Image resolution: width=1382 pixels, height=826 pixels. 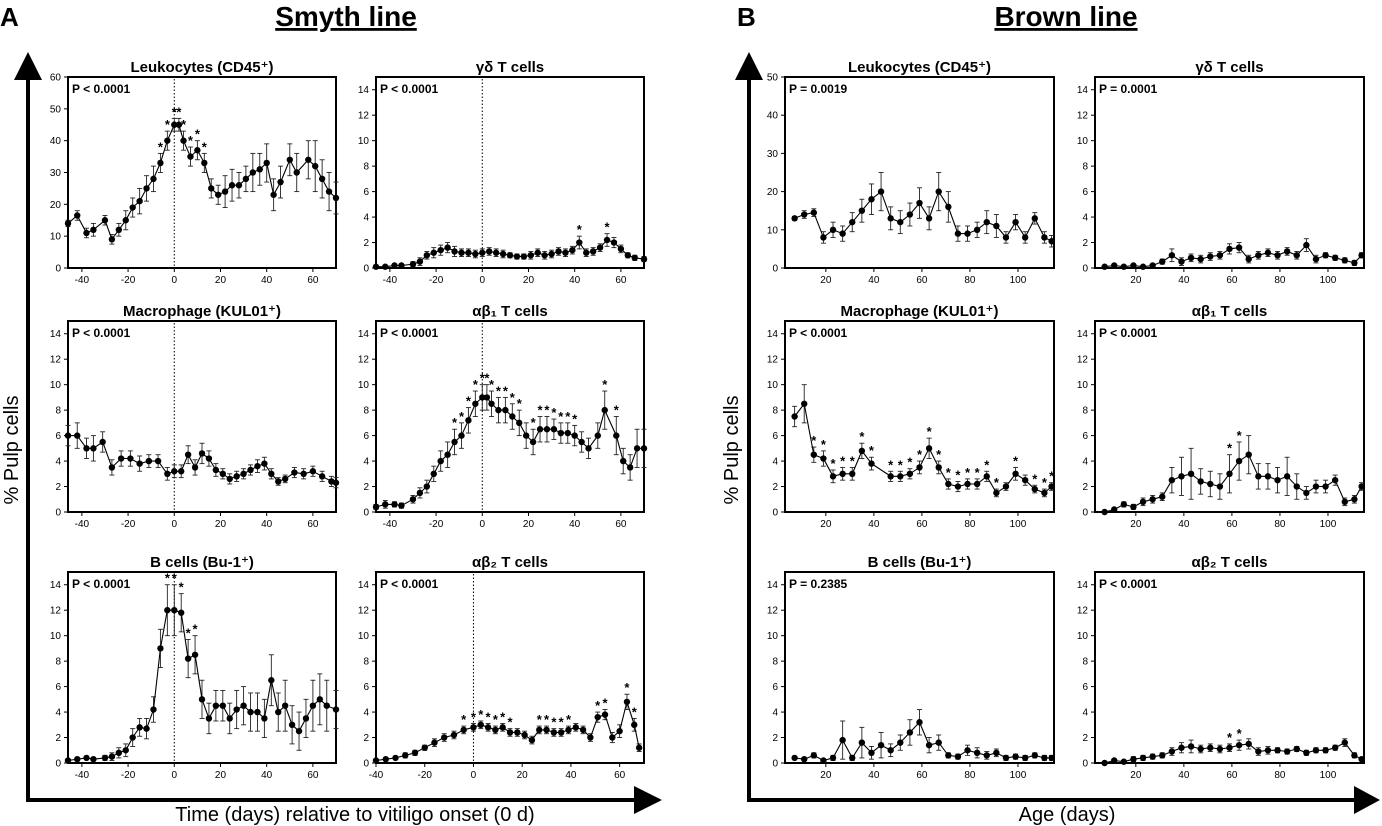 I want to click on plot-frame, so click(x=510, y=416).